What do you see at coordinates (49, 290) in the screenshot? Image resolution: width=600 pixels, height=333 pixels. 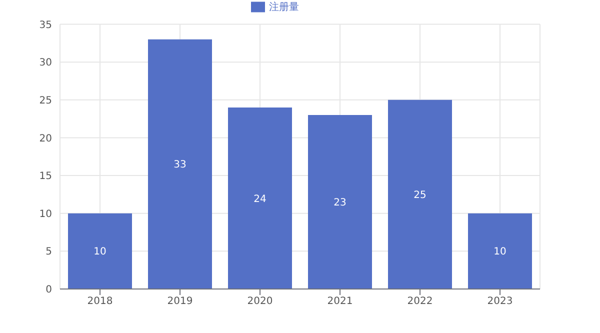 I see `y-tick-label: 0` at bounding box center [49, 290].